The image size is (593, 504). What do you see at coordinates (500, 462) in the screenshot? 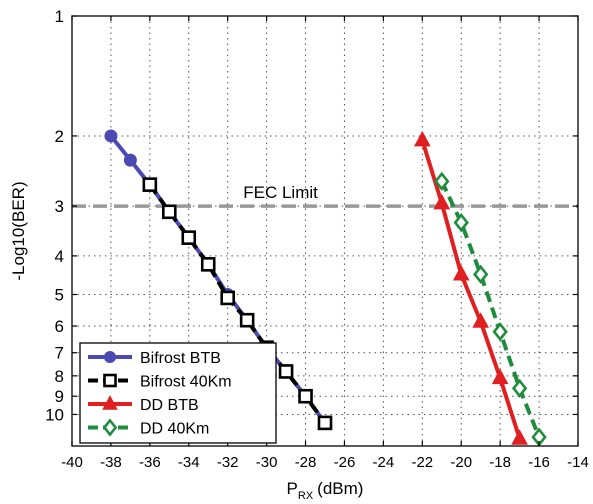
I see `x-tick-label: -18` at bounding box center [500, 462].